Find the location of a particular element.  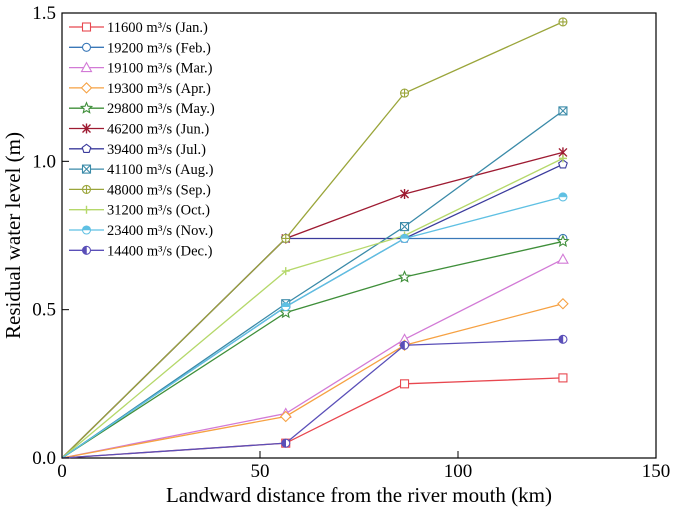

legend-item: 19100 m³/s (Mar.) is located at coordinates (141, 69).